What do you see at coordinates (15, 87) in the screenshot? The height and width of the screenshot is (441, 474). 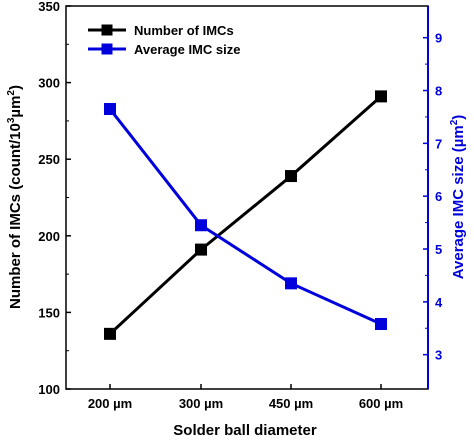 I see `y-left-axis-title-suffix: )` at bounding box center [15, 87].